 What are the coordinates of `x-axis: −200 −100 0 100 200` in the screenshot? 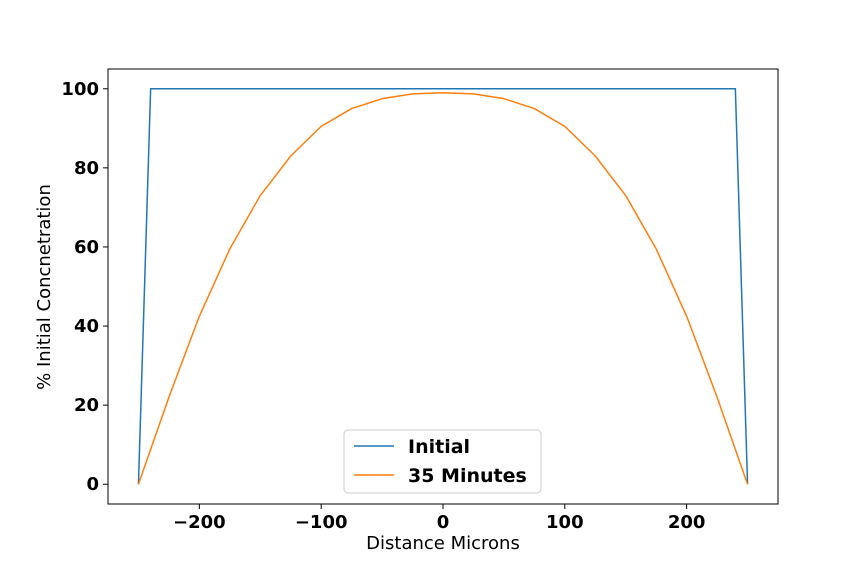 It's located at (439, 518).